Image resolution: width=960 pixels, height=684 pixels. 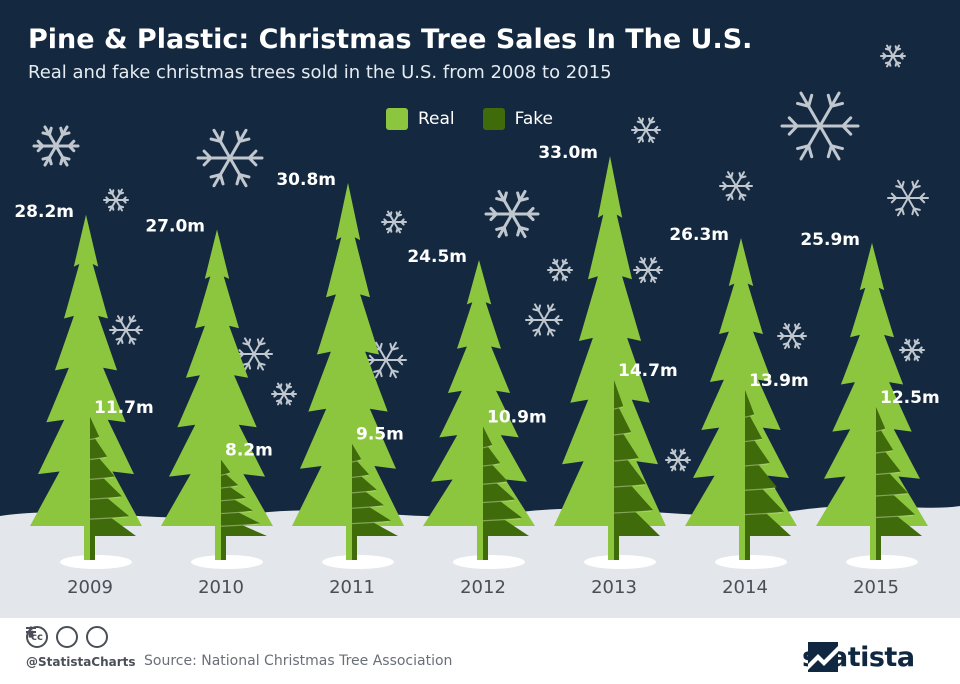 What do you see at coordinates (767, 462) in the screenshot?
I see `bar-fake-2014` at bounding box center [767, 462].